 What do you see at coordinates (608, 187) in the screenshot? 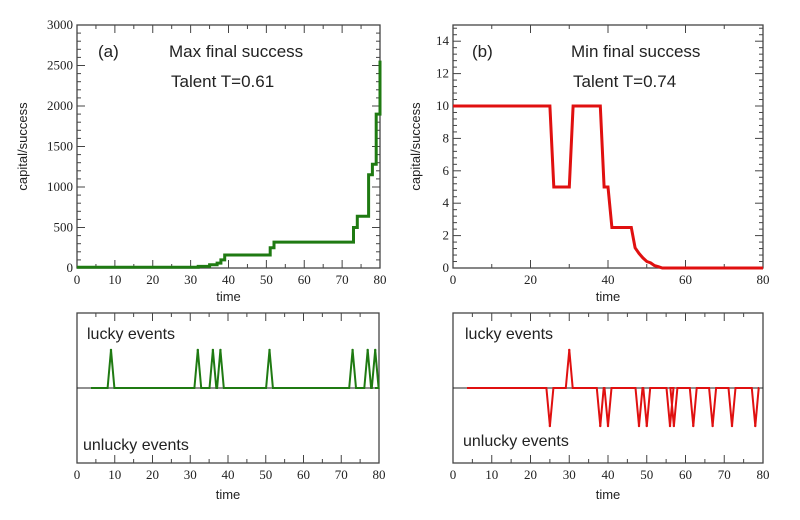
I see `capital-series-line` at bounding box center [608, 187].